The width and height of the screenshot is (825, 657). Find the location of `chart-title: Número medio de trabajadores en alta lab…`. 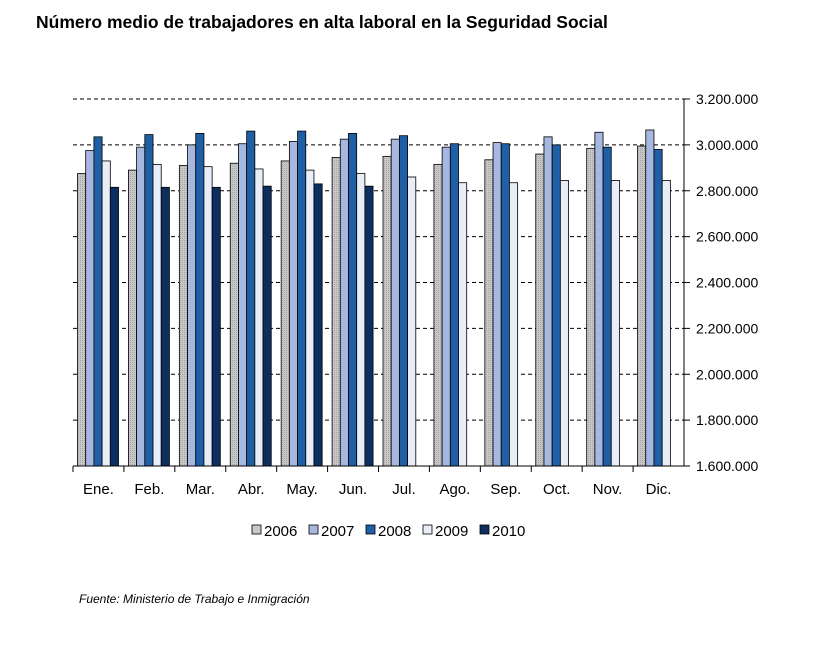

chart-title: Número medio de trabajadores en alta lab… is located at coordinates (322, 22).